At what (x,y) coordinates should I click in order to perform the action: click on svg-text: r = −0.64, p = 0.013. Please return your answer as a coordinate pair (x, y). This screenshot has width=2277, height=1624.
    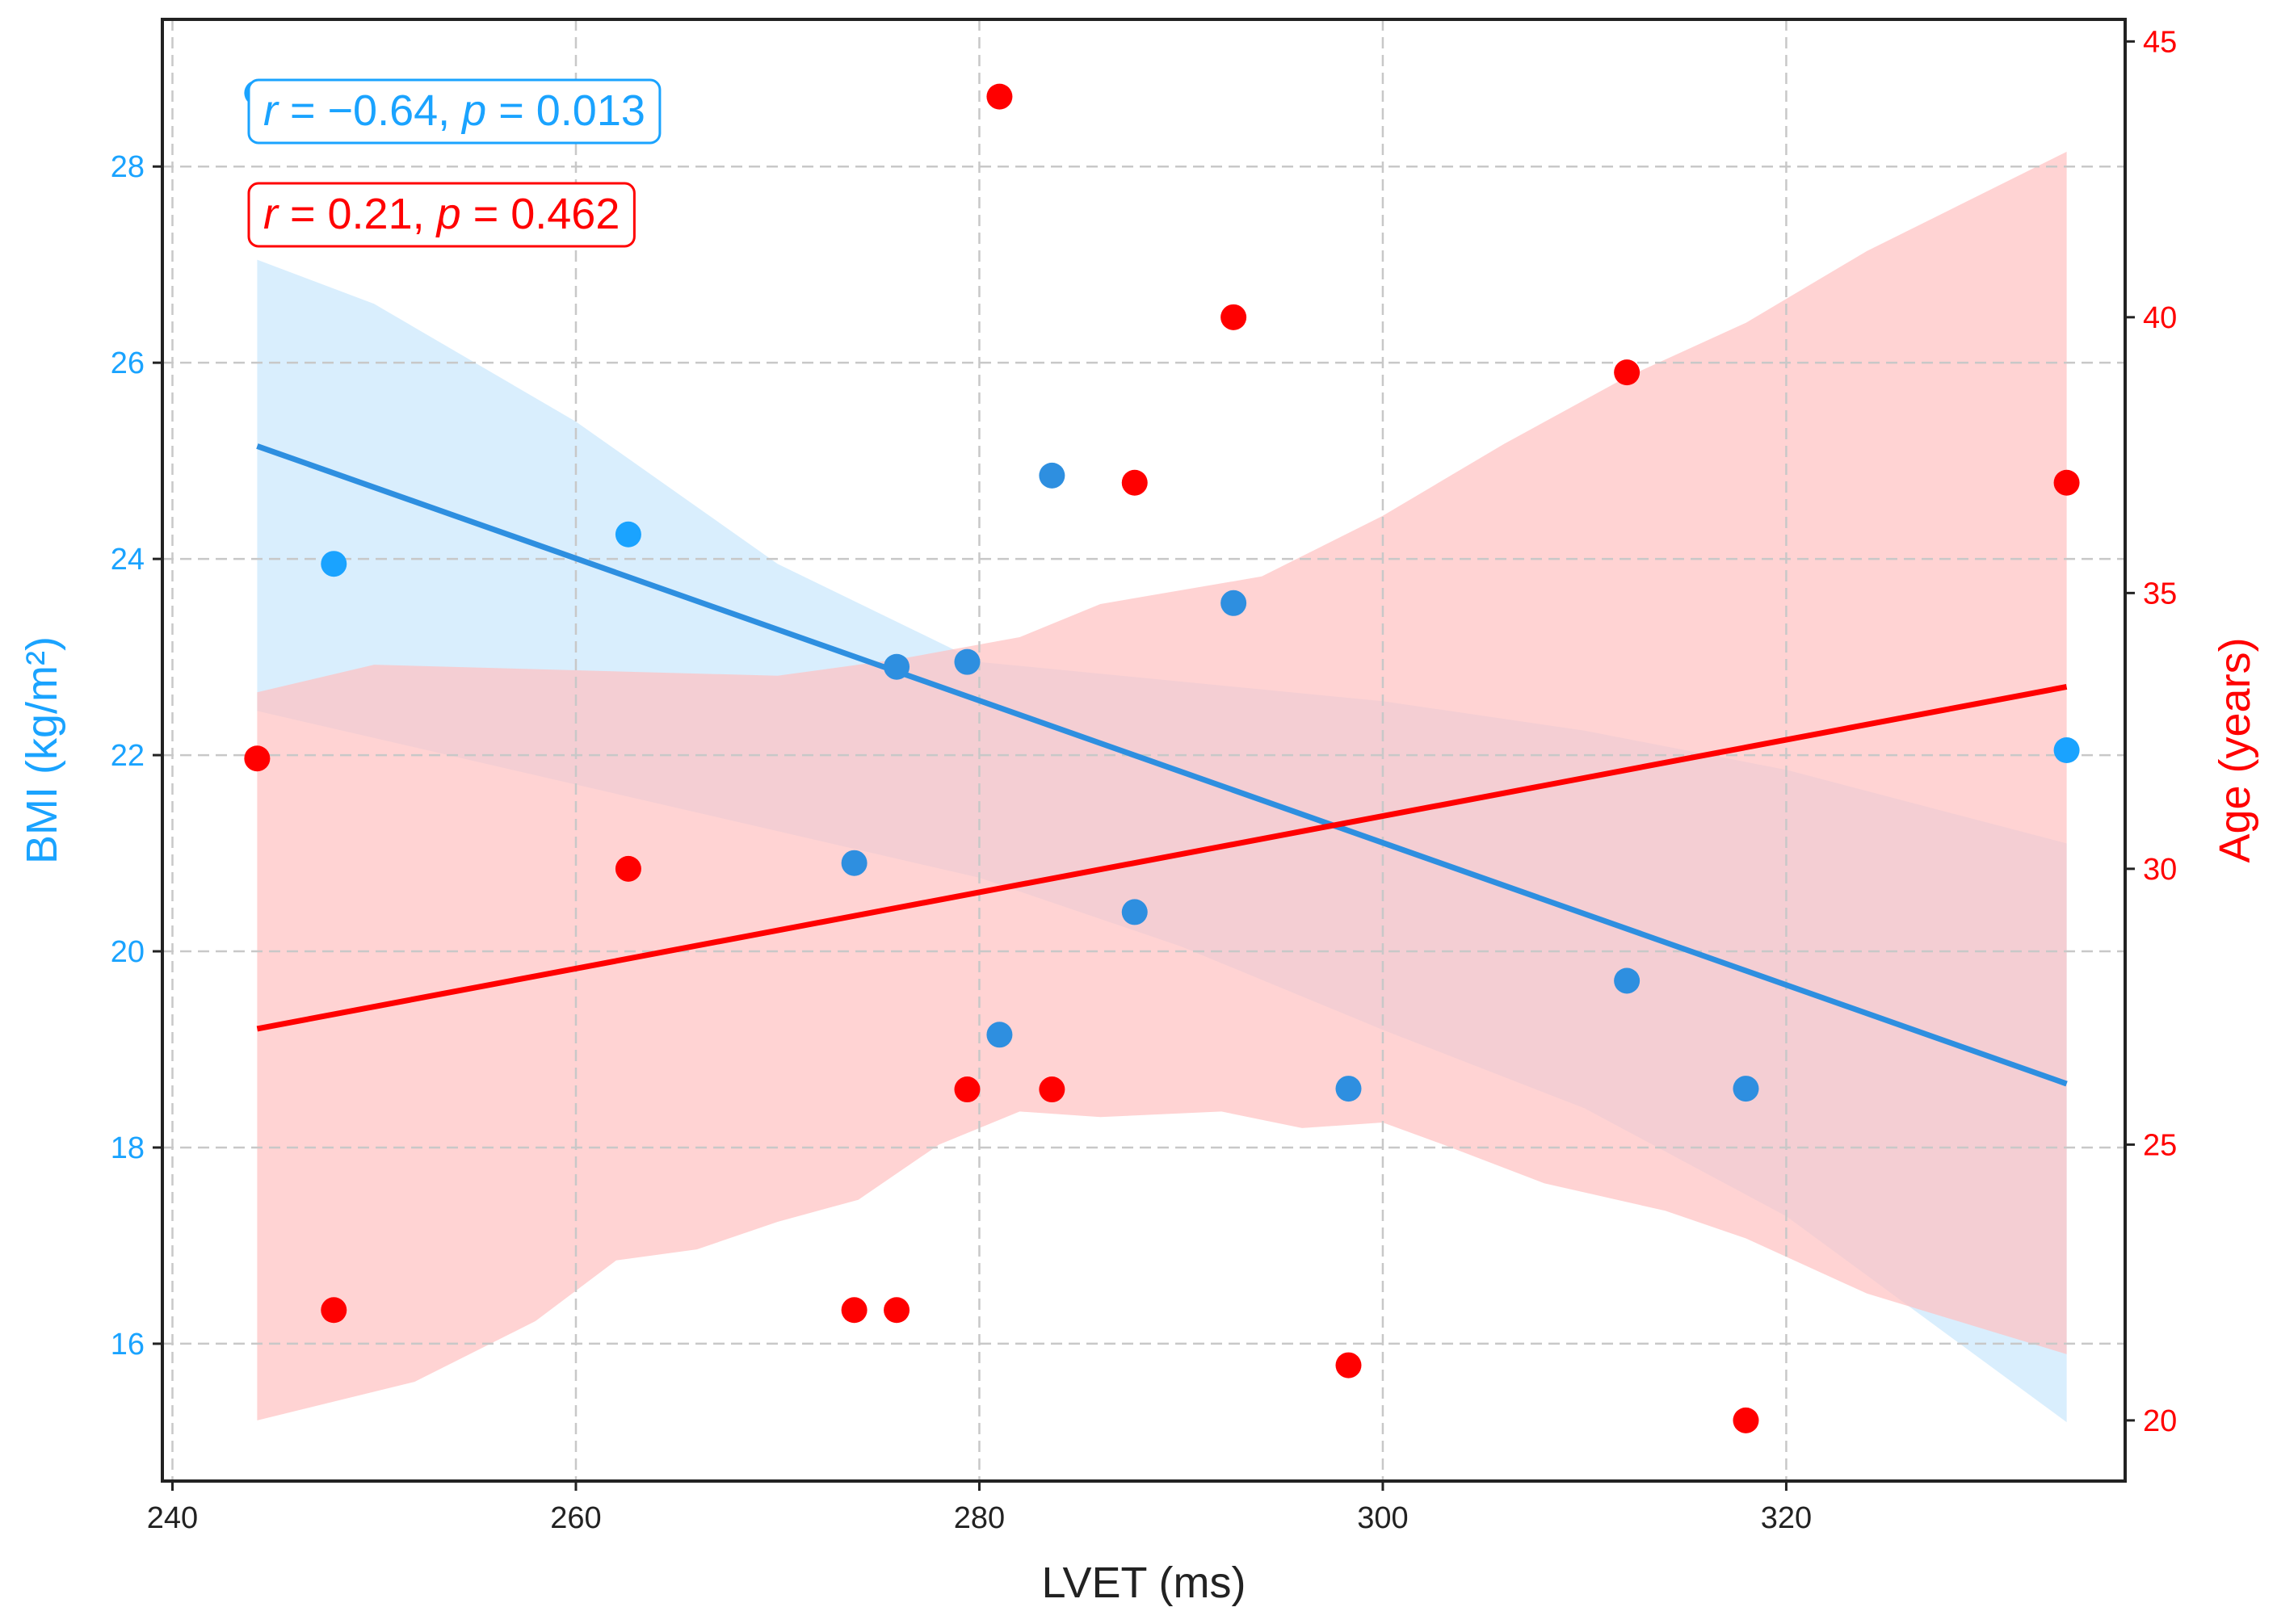
    Looking at the image, I should click on (454, 110).